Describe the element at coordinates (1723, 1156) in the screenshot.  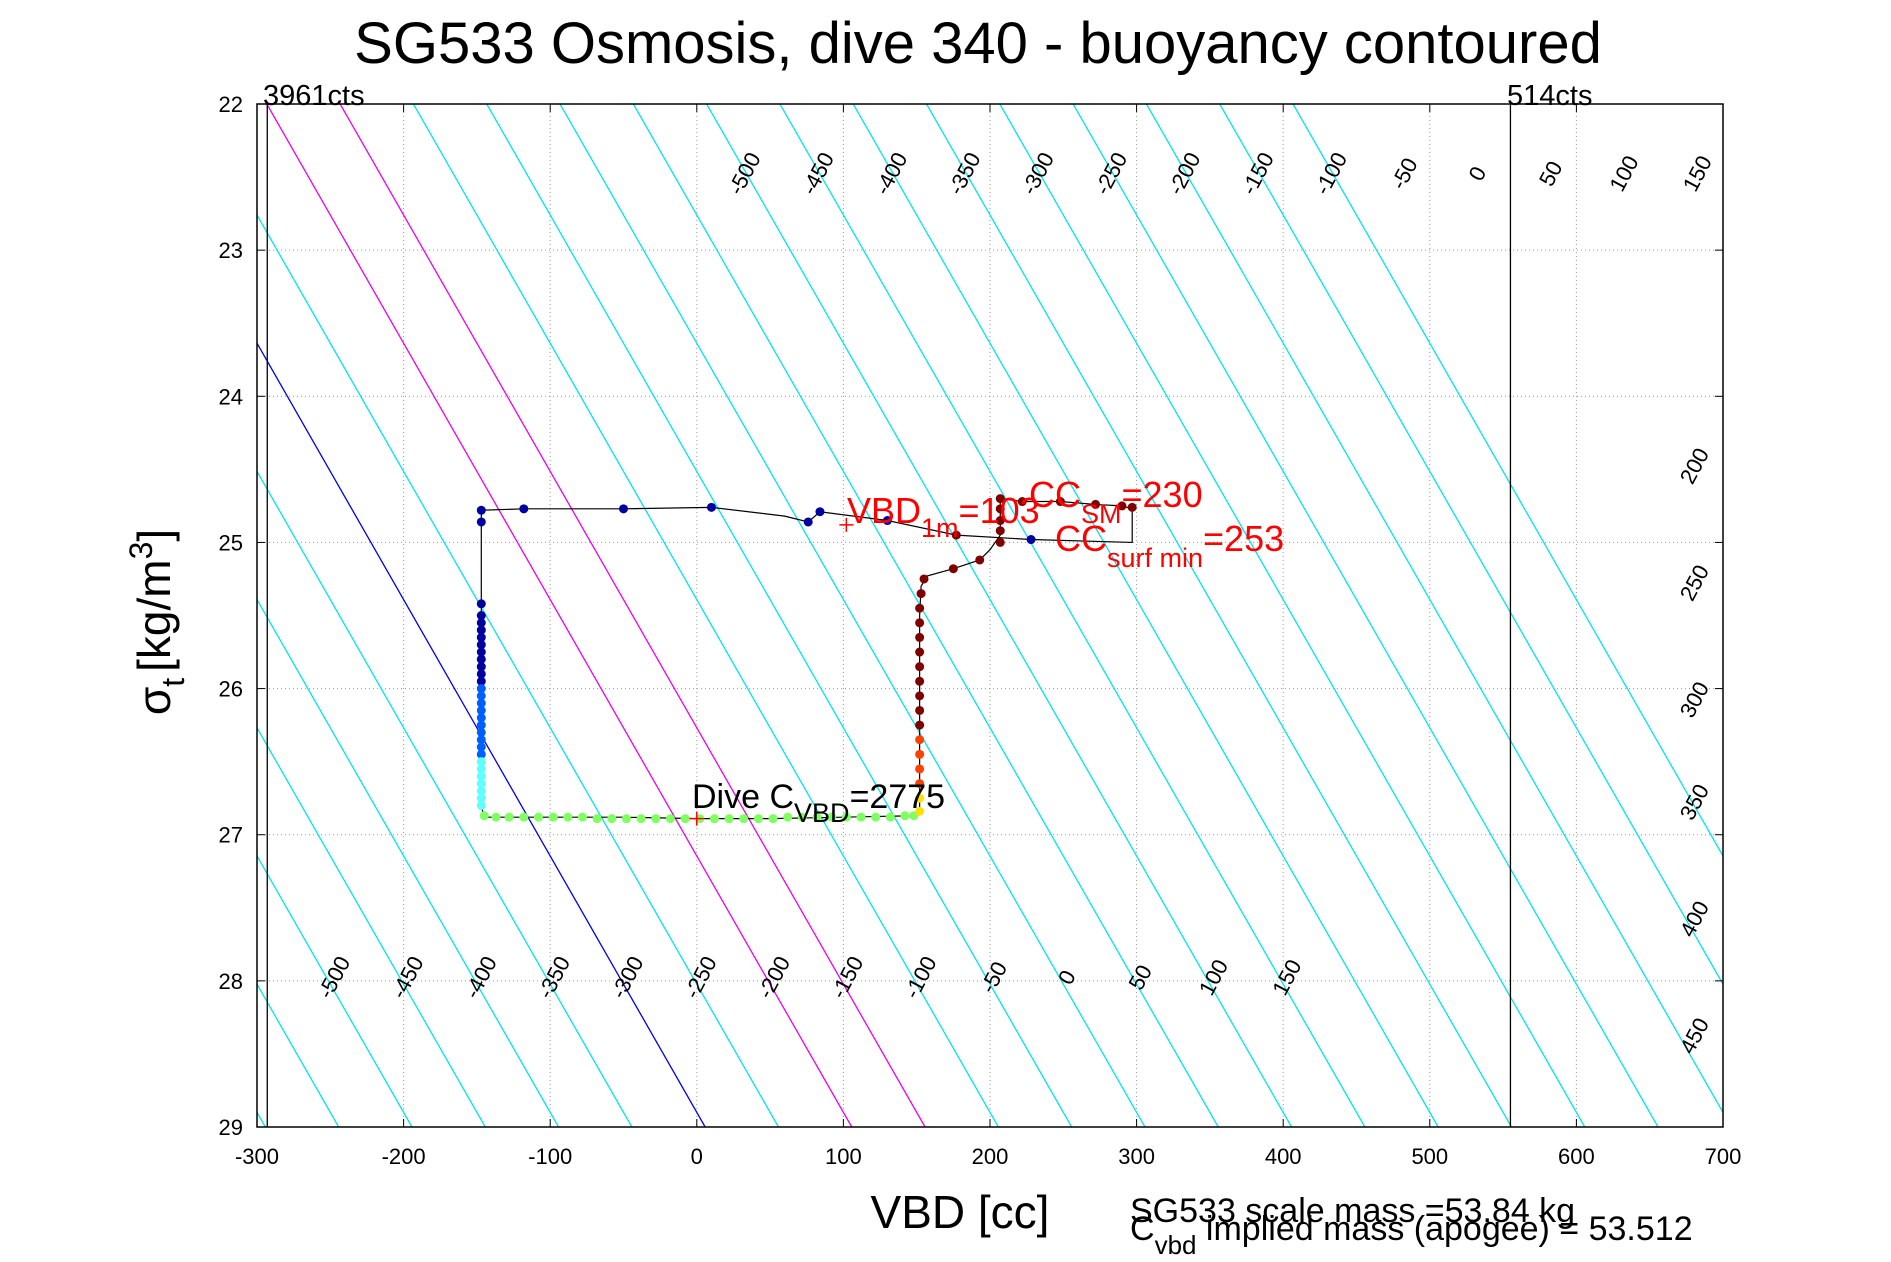
I see `x-tick-label: 700` at that location.